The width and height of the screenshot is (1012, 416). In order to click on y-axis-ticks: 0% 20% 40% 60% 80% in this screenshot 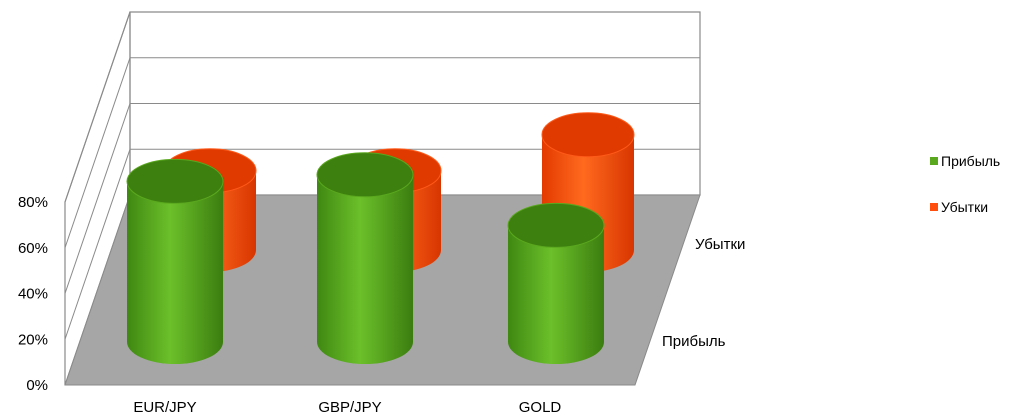, I will do `click(33, 294)`.